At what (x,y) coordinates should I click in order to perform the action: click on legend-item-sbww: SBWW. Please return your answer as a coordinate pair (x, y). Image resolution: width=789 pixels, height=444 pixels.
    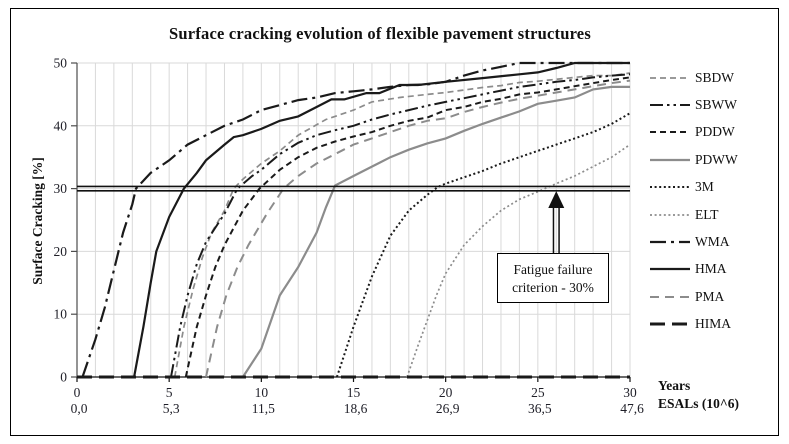
    Looking at the image, I should click on (713, 104).